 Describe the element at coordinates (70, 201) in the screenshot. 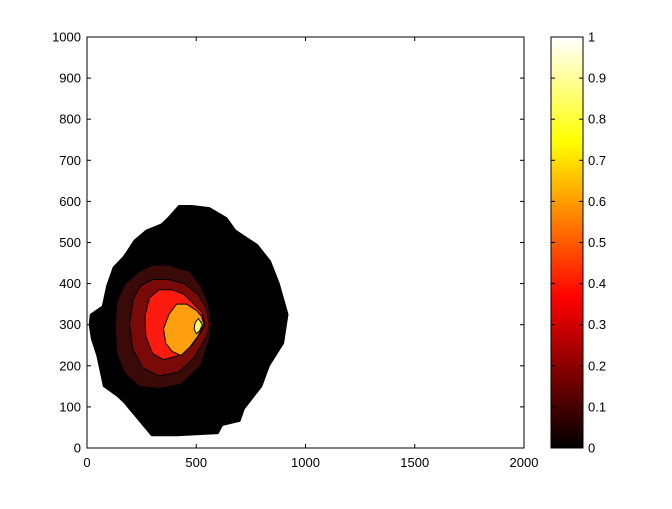

I see `y-tick-label: 600` at that location.